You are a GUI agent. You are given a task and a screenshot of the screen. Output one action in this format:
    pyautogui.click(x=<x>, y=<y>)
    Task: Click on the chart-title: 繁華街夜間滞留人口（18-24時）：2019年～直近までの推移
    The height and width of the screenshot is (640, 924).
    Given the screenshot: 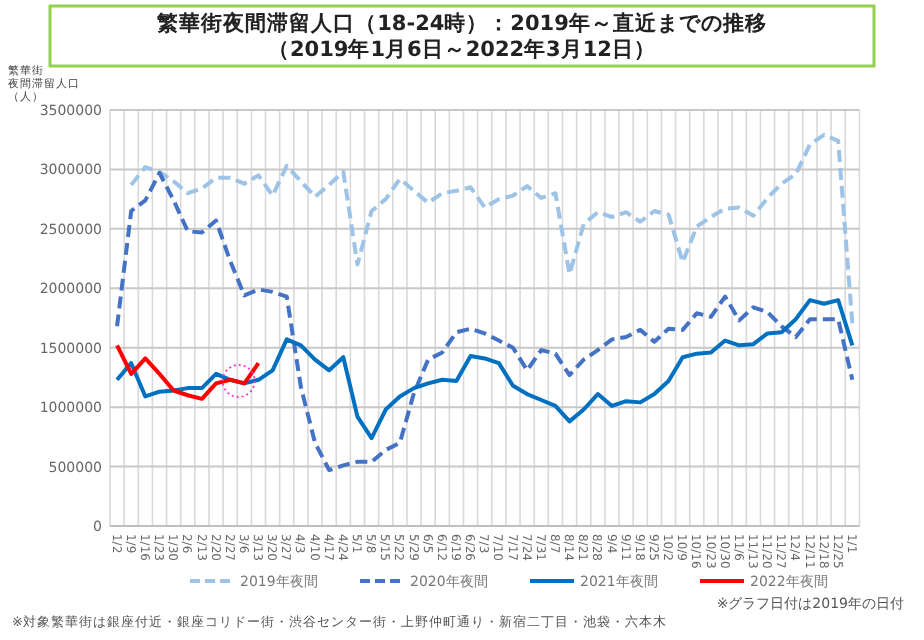 What is the action you would take?
    pyautogui.click(x=461, y=23)
    